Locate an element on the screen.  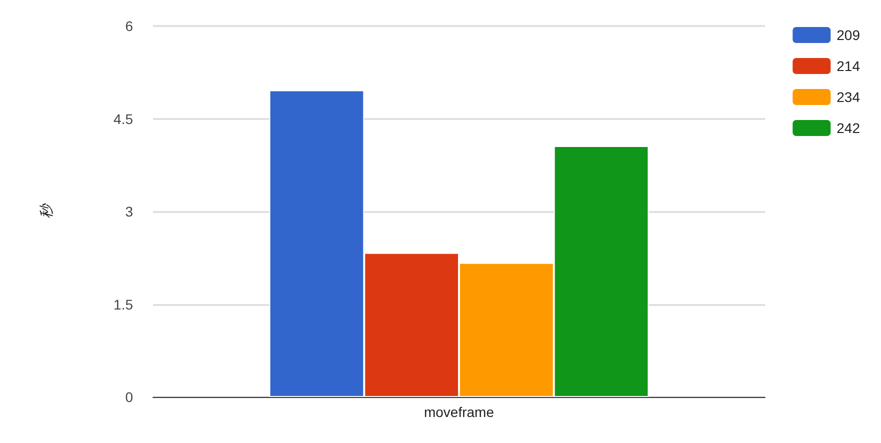
y-tick-label: 3 is located at coordinates (129, 212).